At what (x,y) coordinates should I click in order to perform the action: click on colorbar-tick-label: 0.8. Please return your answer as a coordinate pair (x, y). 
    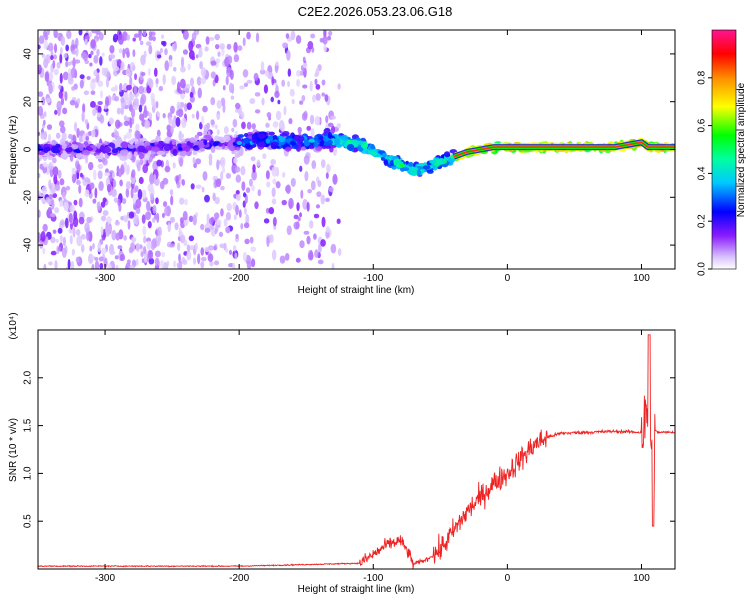
    Looking at the image, I should click on (702, 77).